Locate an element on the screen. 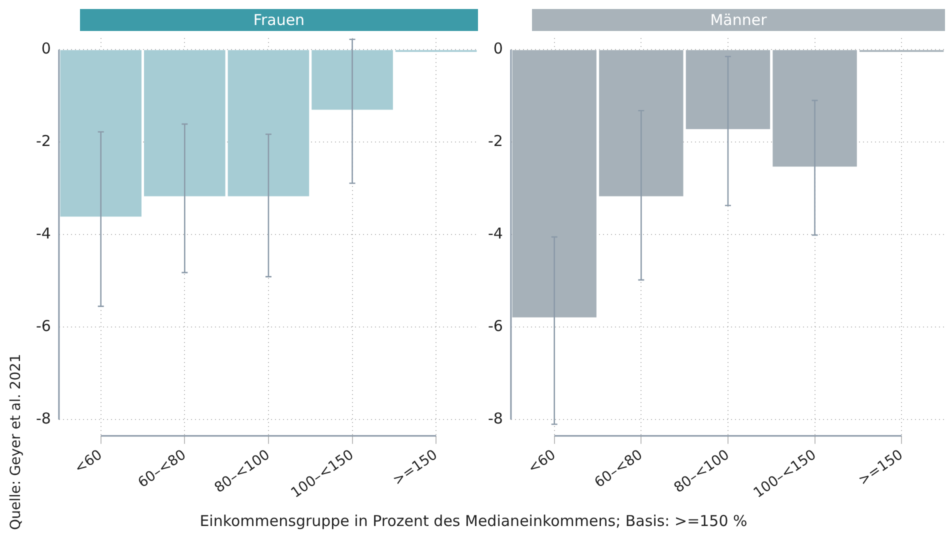 This screenshot has height=536, width=947. x-axis-title: Einkommensgruppe in Prozent des Medianeinkommens; Basis: >=150 % is located at coordinates (474, 521).